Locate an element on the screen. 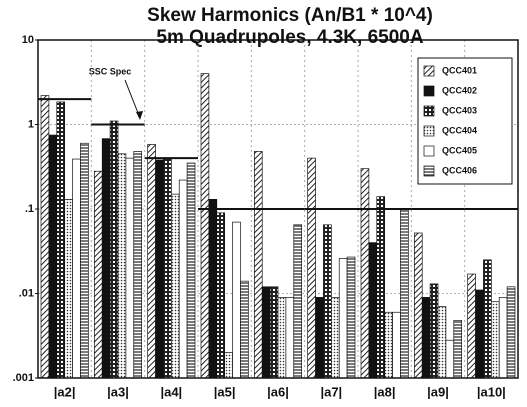  x-tick-label: |a10| is located at coordinates (491, 391).